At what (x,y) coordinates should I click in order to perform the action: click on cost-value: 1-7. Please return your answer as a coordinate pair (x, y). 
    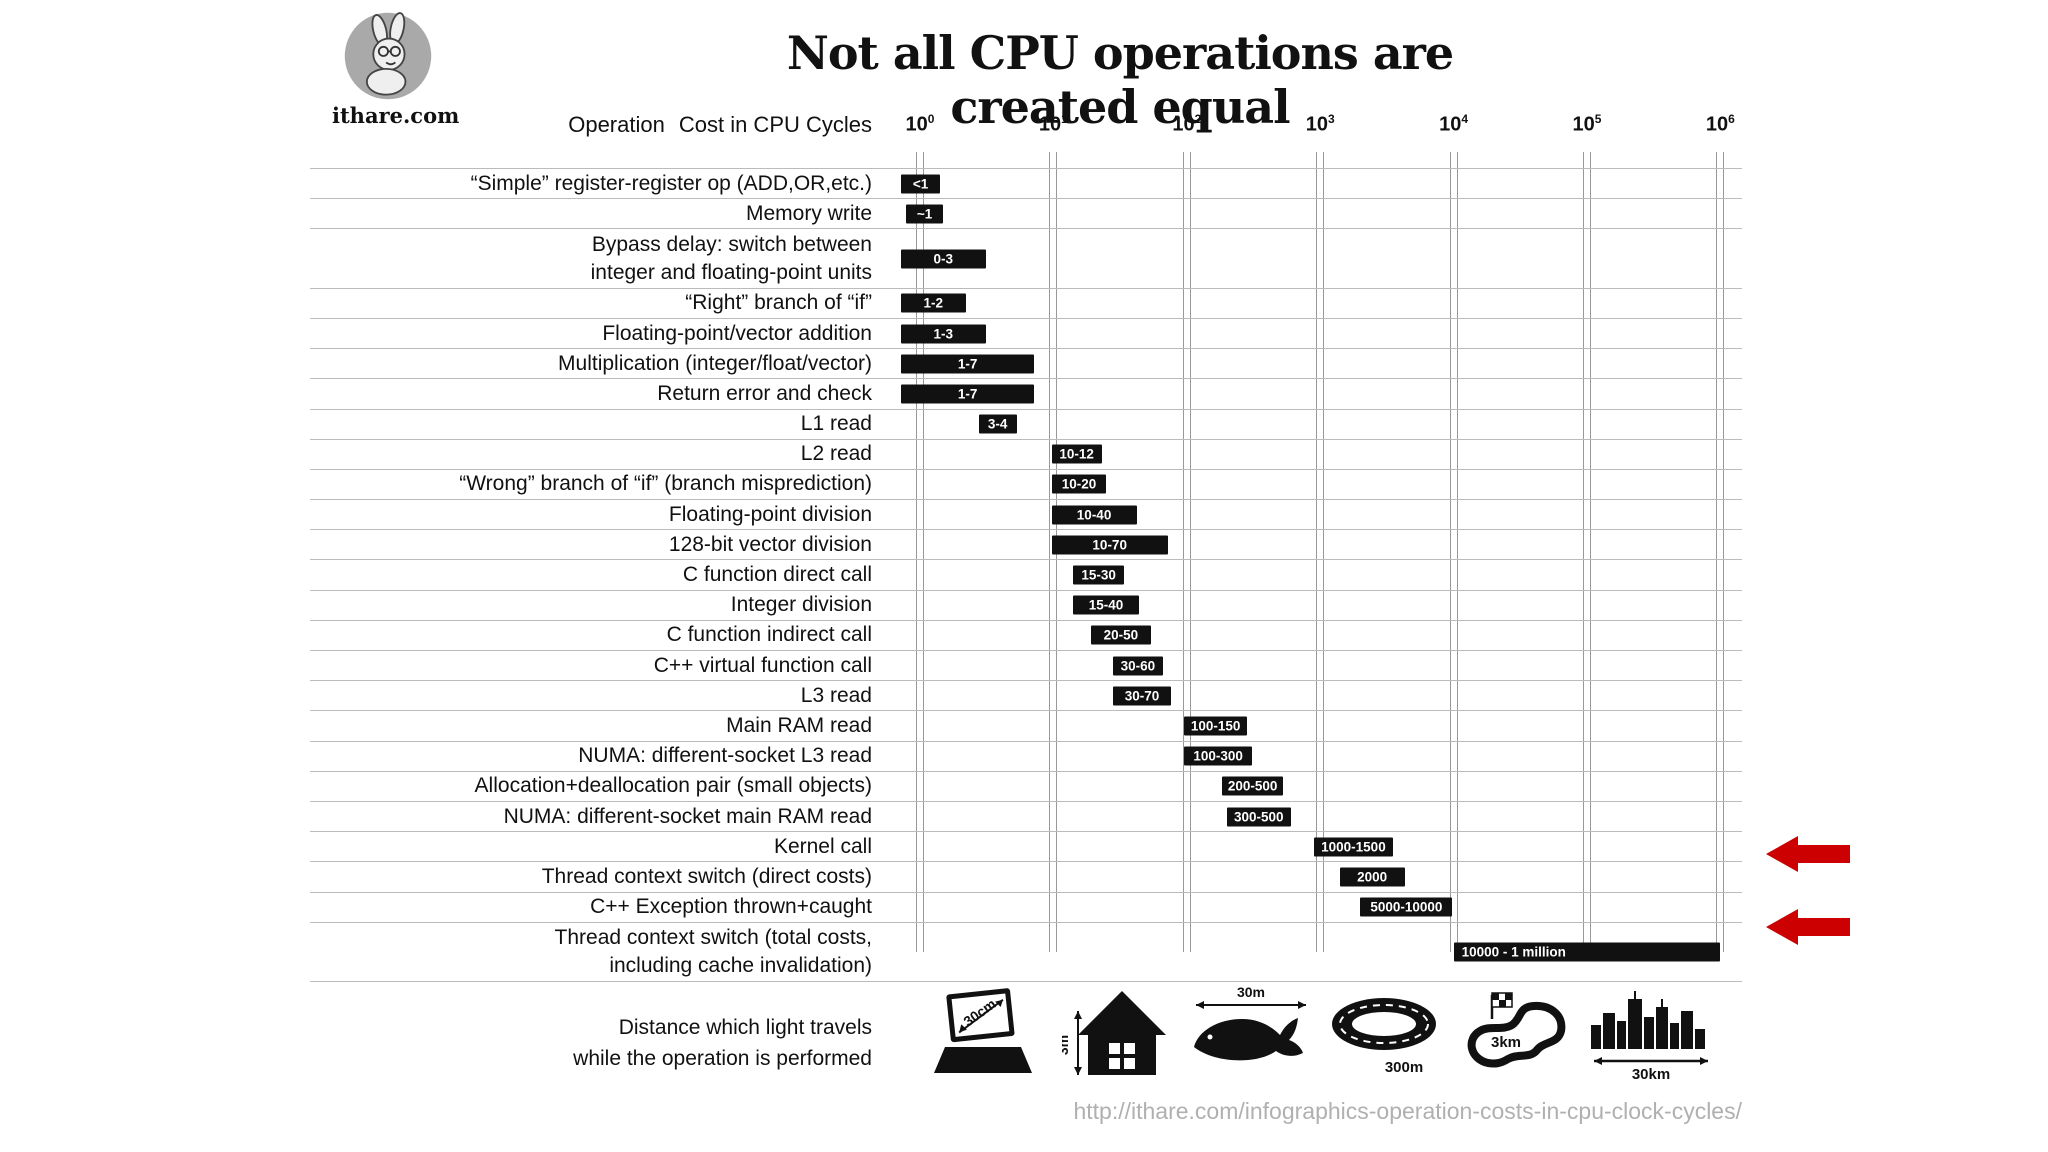
    Looking at the image, I should click on (967, 394).